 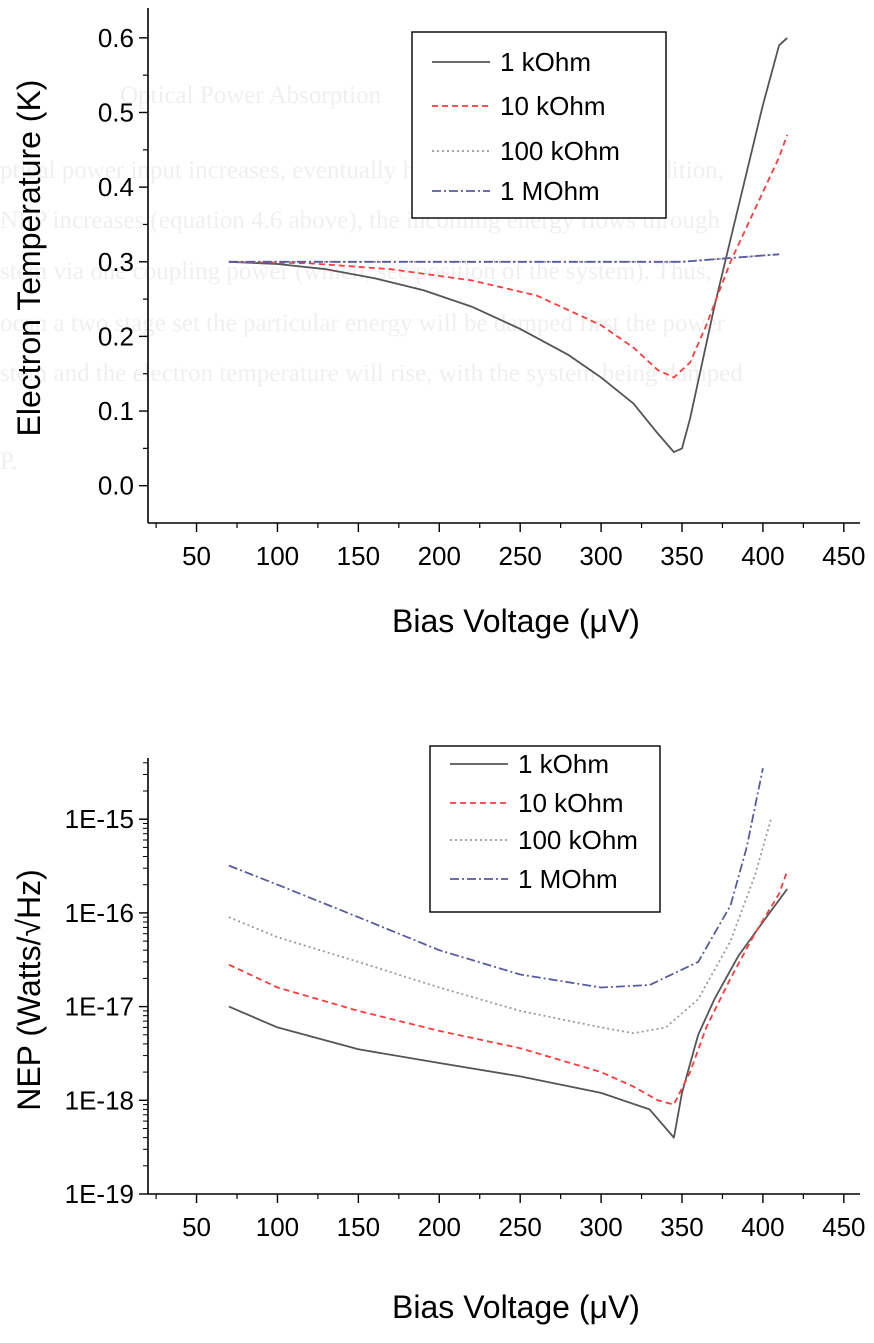 I want to click on y-tick-label: 0.0, so click(x=116, y=486).